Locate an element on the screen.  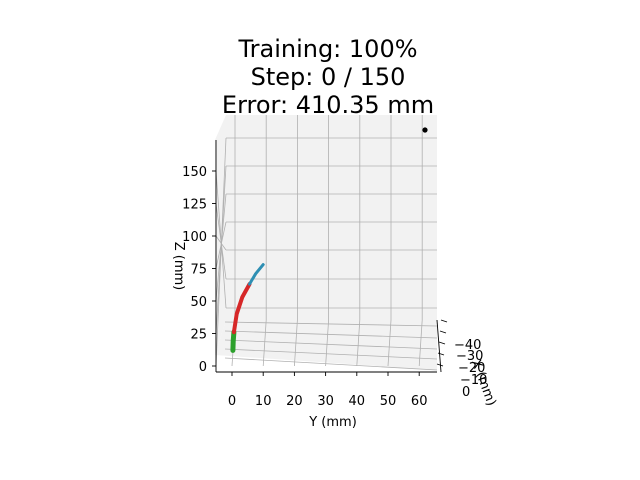
target-point is located at coordinates (425, 130).